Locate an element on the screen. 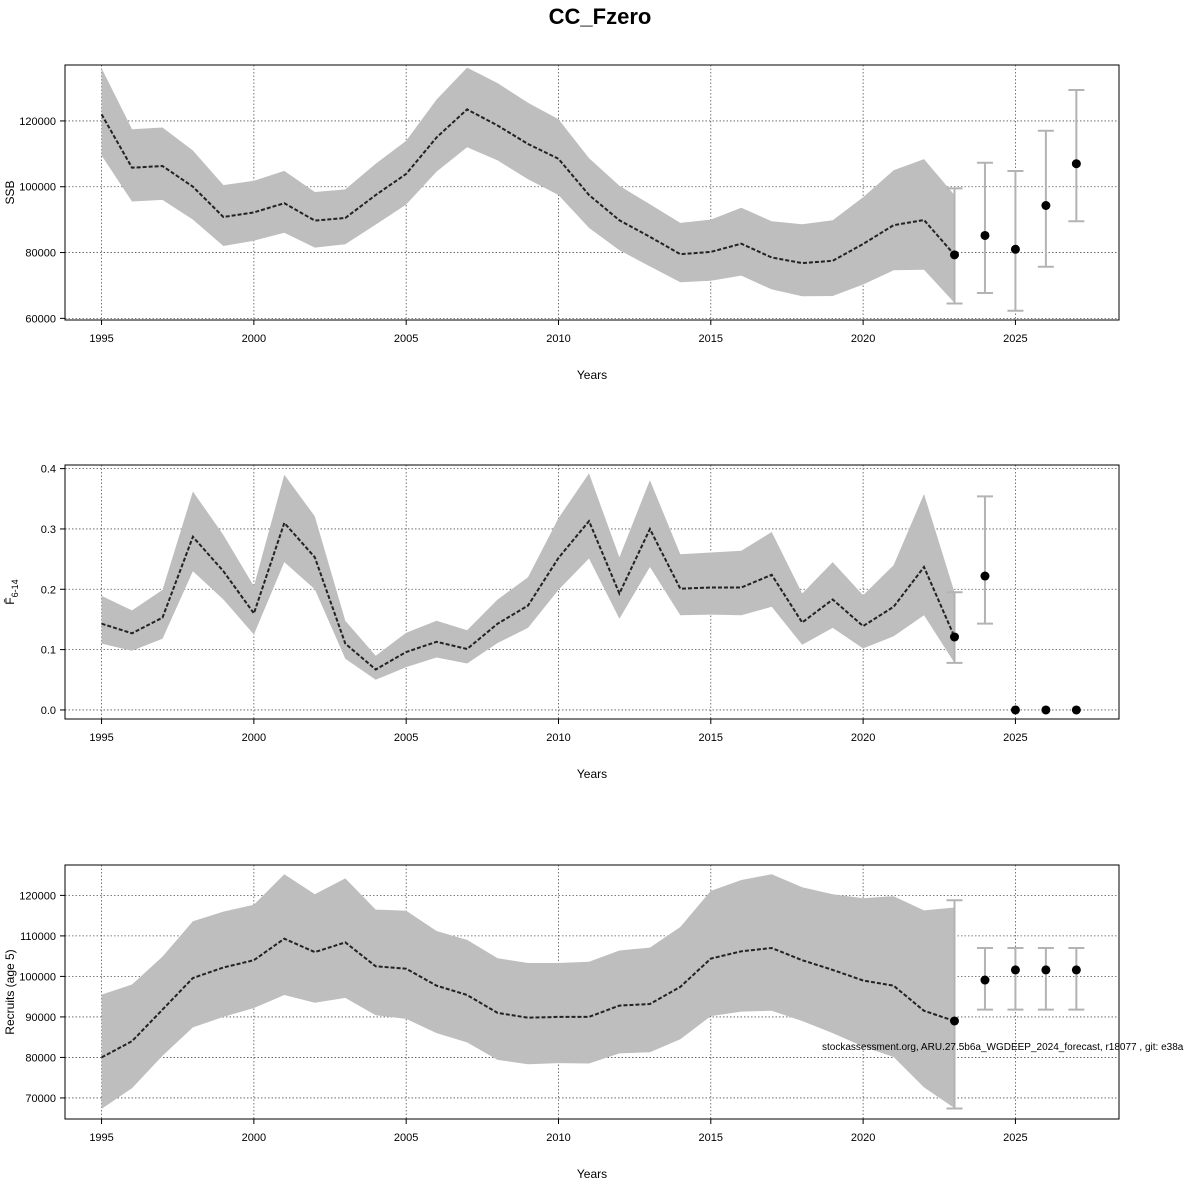  y-axis-label: SSB is located at coordinates (10, 192).